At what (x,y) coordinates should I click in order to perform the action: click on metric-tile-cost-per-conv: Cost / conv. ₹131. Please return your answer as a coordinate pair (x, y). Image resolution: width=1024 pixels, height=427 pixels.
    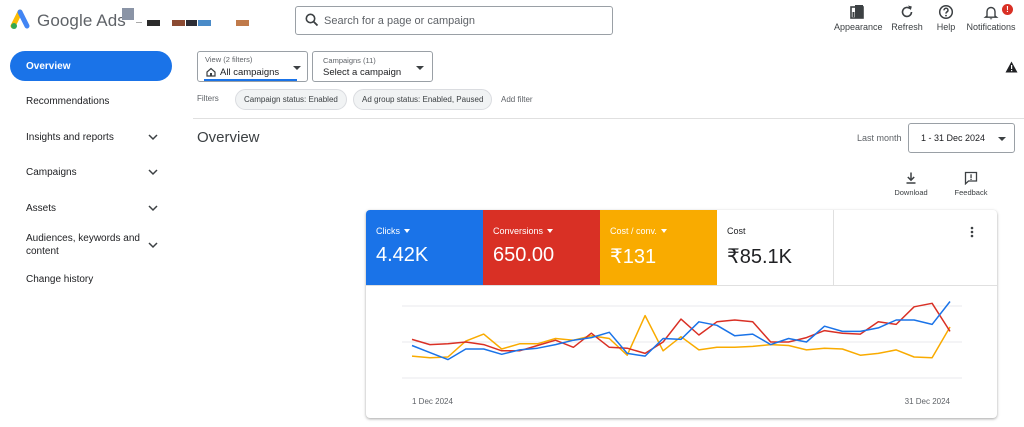
    Looking at the image, I should click on (658, 247).